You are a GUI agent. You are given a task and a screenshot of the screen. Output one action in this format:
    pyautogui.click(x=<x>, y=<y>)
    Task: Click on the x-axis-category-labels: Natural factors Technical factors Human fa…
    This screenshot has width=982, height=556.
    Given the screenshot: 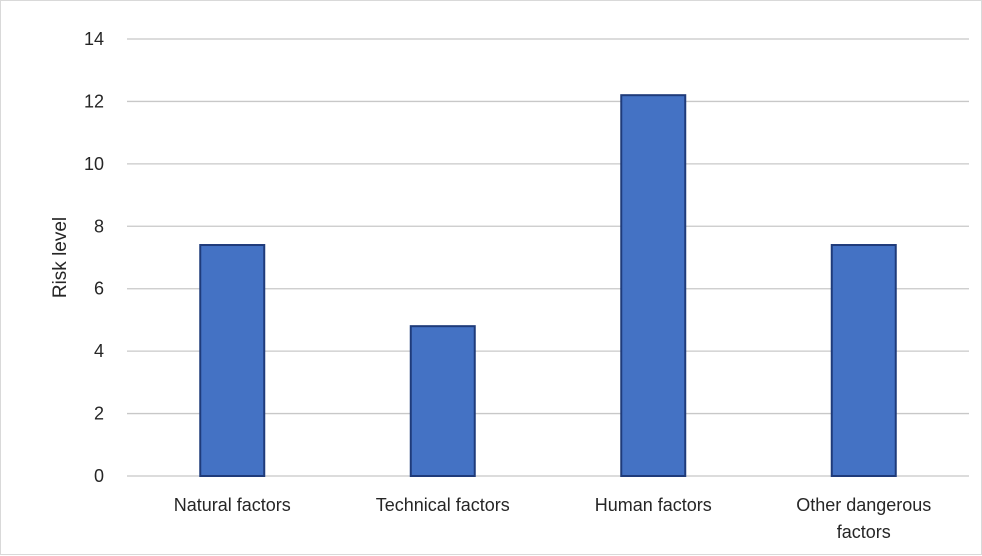 What is the action you would take?
    pyautogui.click(x=553, y=518)
    